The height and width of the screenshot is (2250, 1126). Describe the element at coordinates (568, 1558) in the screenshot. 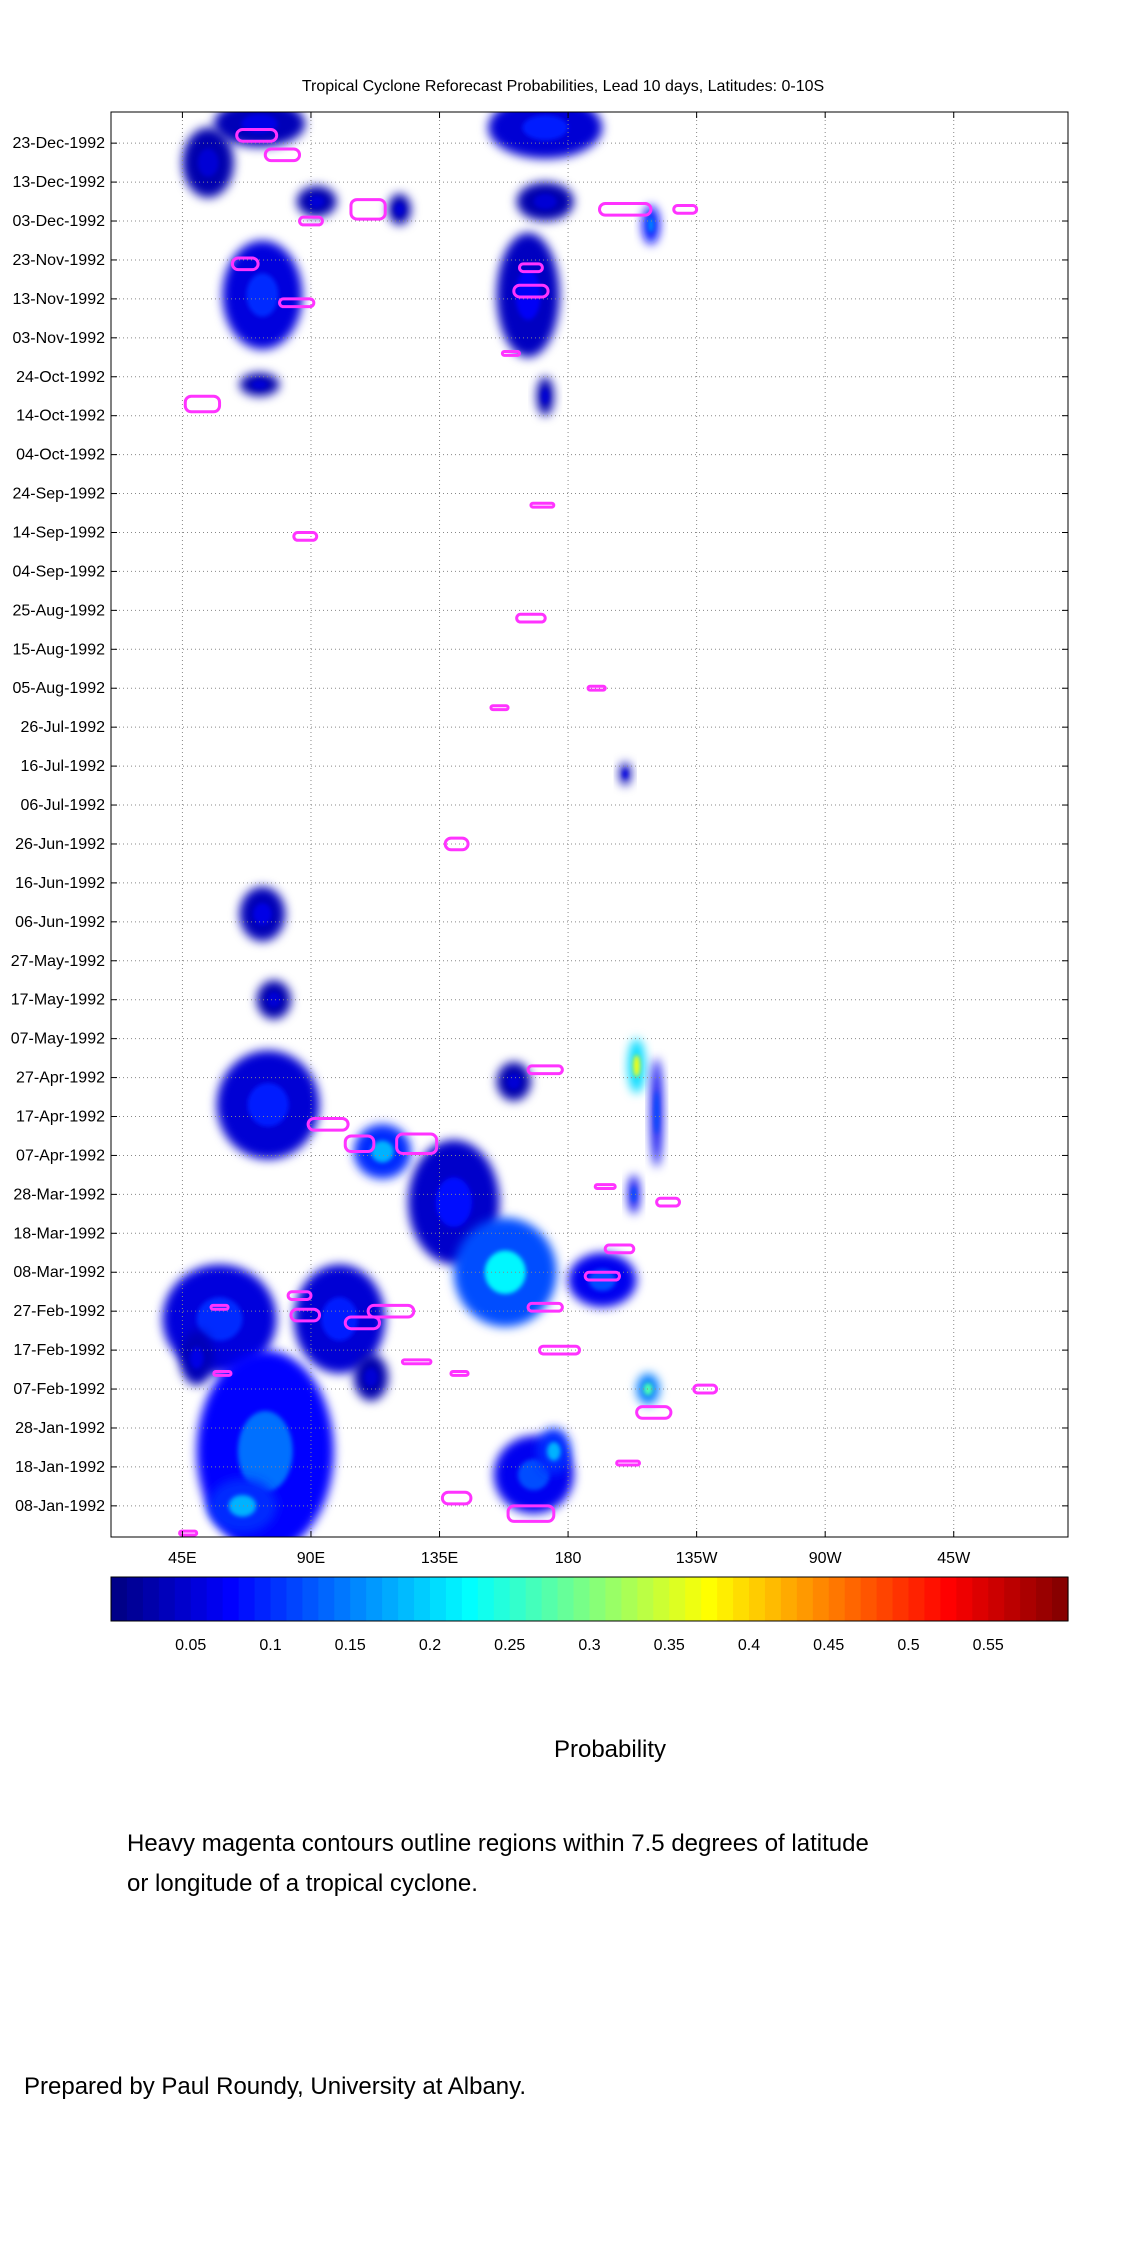

I see `x-tick-label: 180` at that location.